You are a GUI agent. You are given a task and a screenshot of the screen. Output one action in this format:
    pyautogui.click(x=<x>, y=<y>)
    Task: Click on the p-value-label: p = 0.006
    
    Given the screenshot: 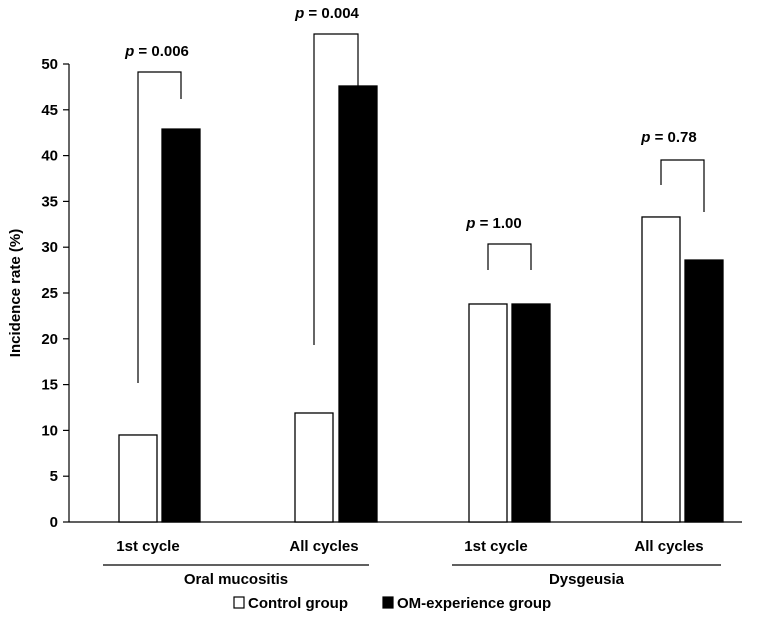 What is the action you would take?
    pyautogui.click(x=156, y=51)
    